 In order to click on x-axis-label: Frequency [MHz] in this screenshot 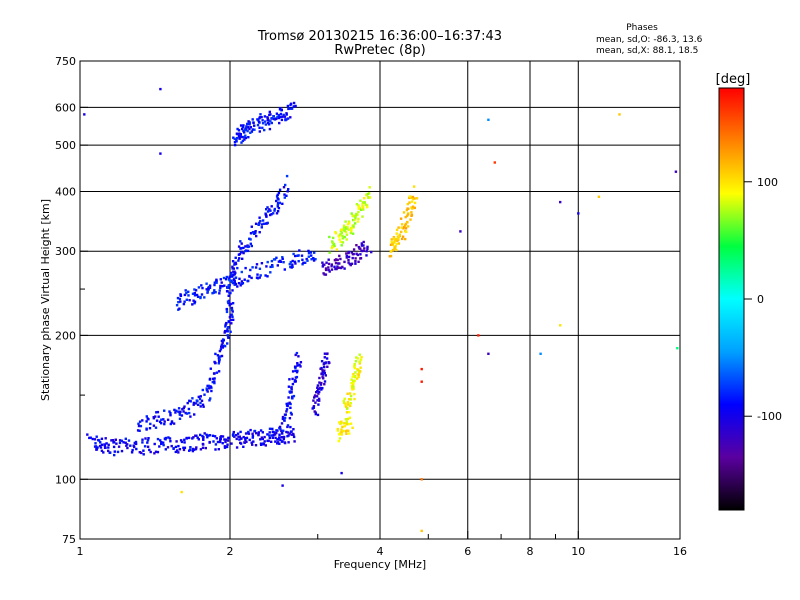, I will do `click(380, 564)`.